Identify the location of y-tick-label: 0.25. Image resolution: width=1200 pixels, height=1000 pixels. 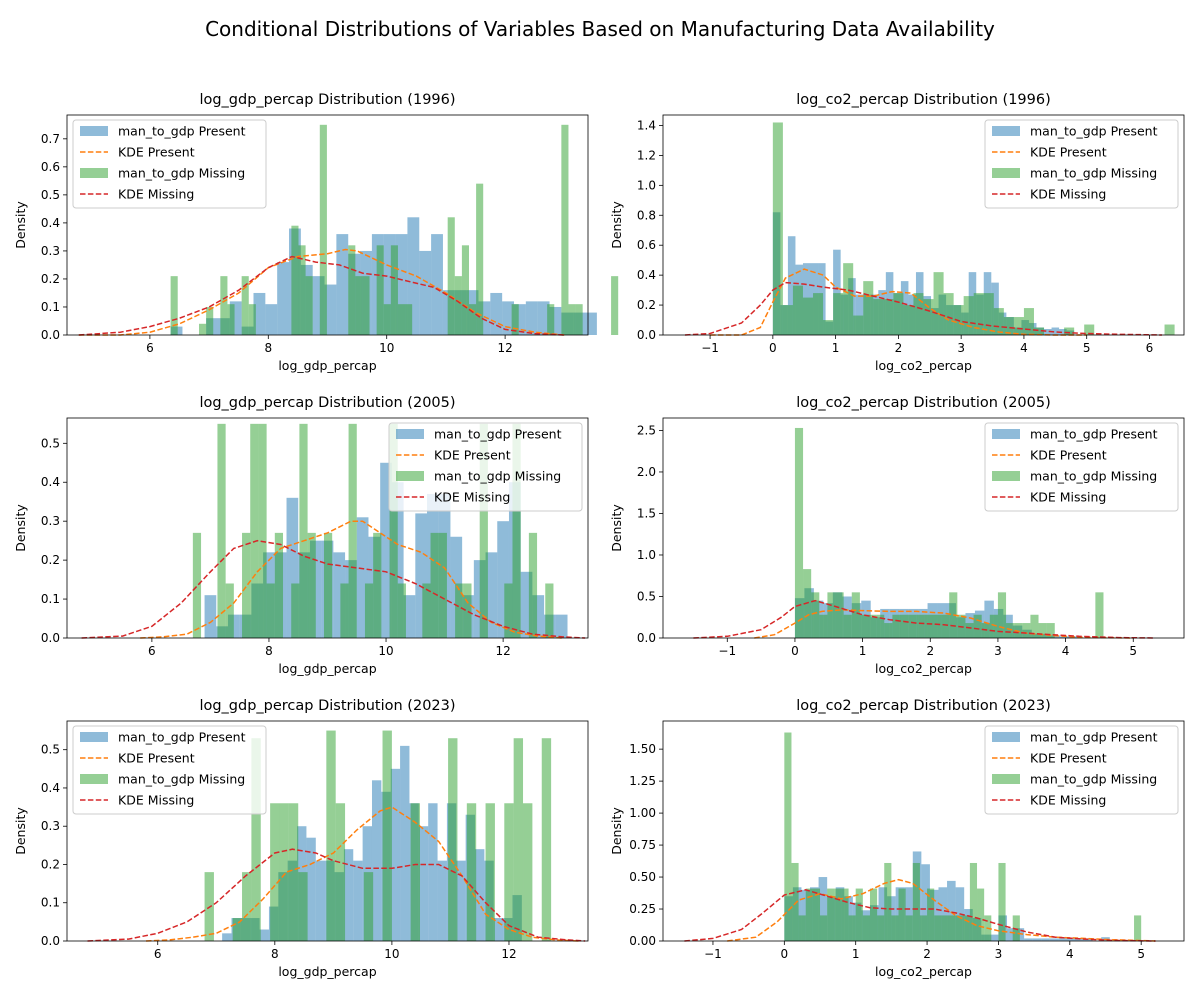
(642, 909).